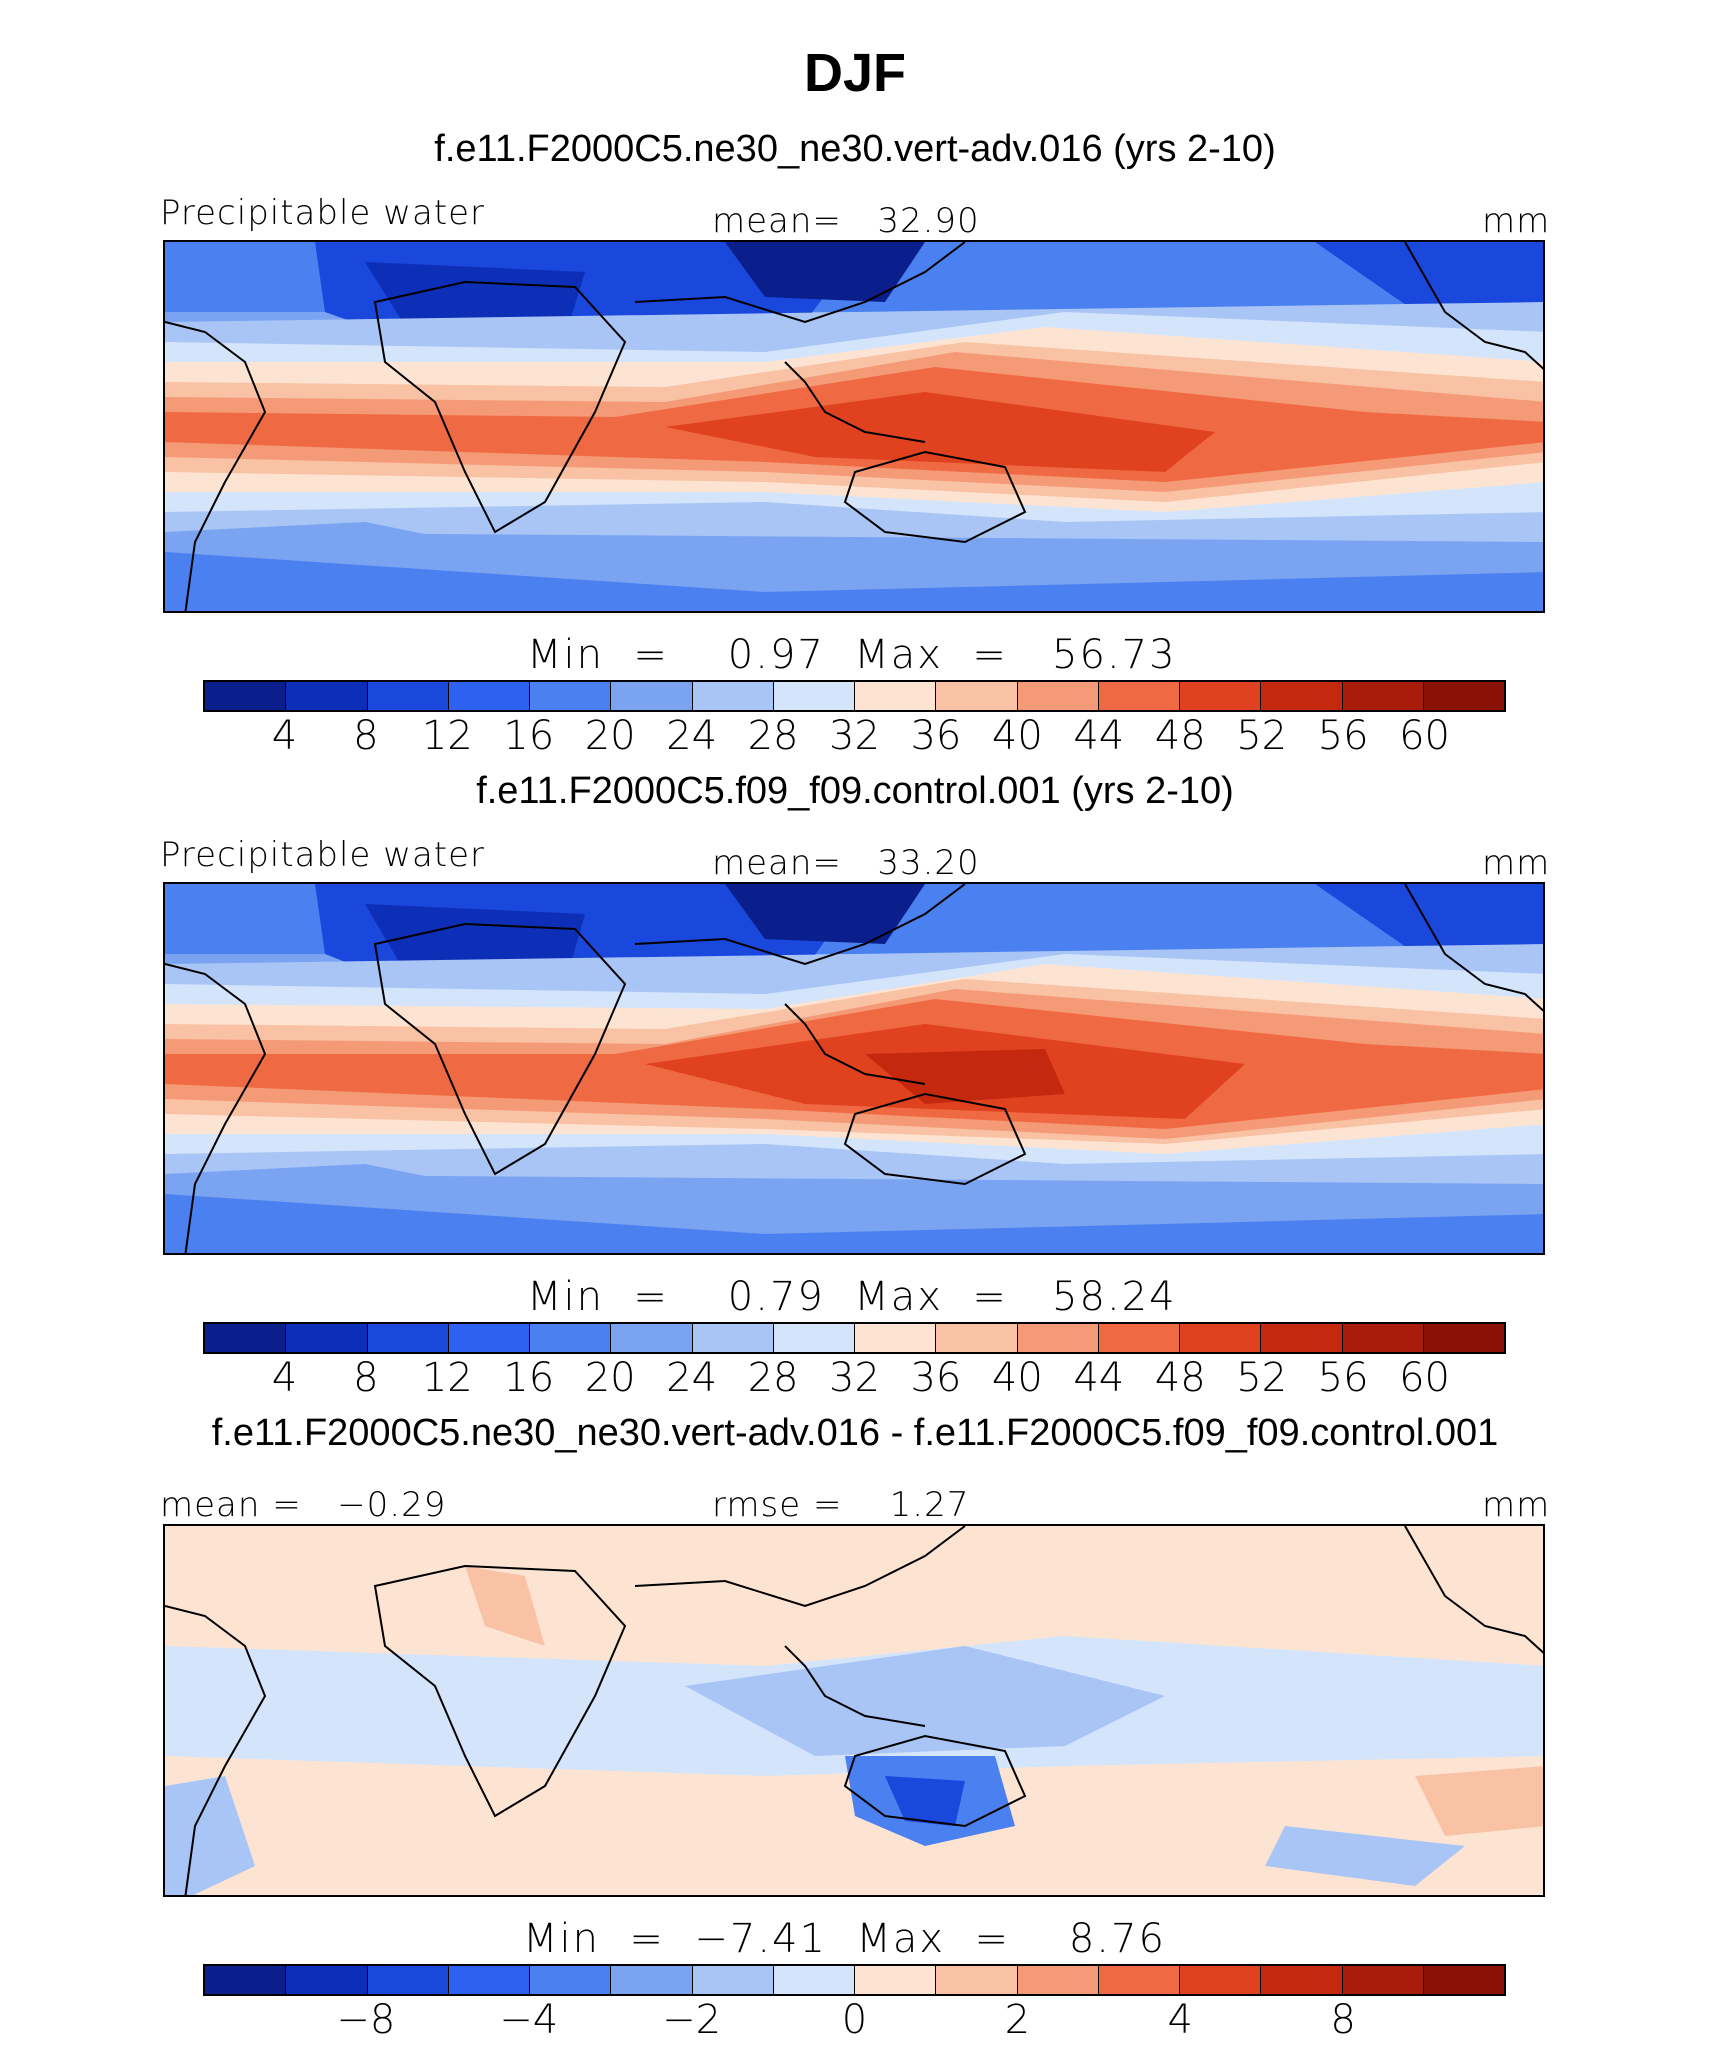  What do you see at coordinates (841, 1505) in the screenshot?
I see `panel3-rmse-label: rmse = 1.27` at bounding box center [841, 1505].